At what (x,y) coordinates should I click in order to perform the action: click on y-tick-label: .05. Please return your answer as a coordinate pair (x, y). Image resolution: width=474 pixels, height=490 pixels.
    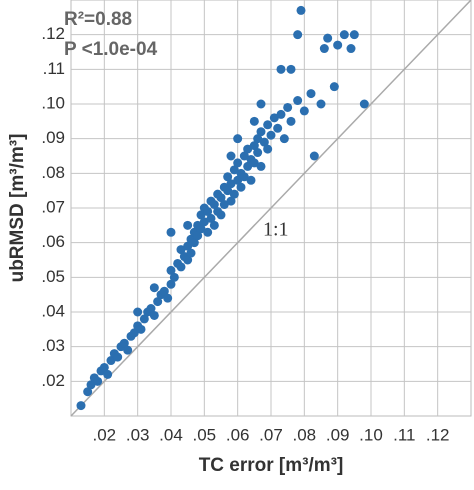
    Looking at the image, I should click on (53, 276).